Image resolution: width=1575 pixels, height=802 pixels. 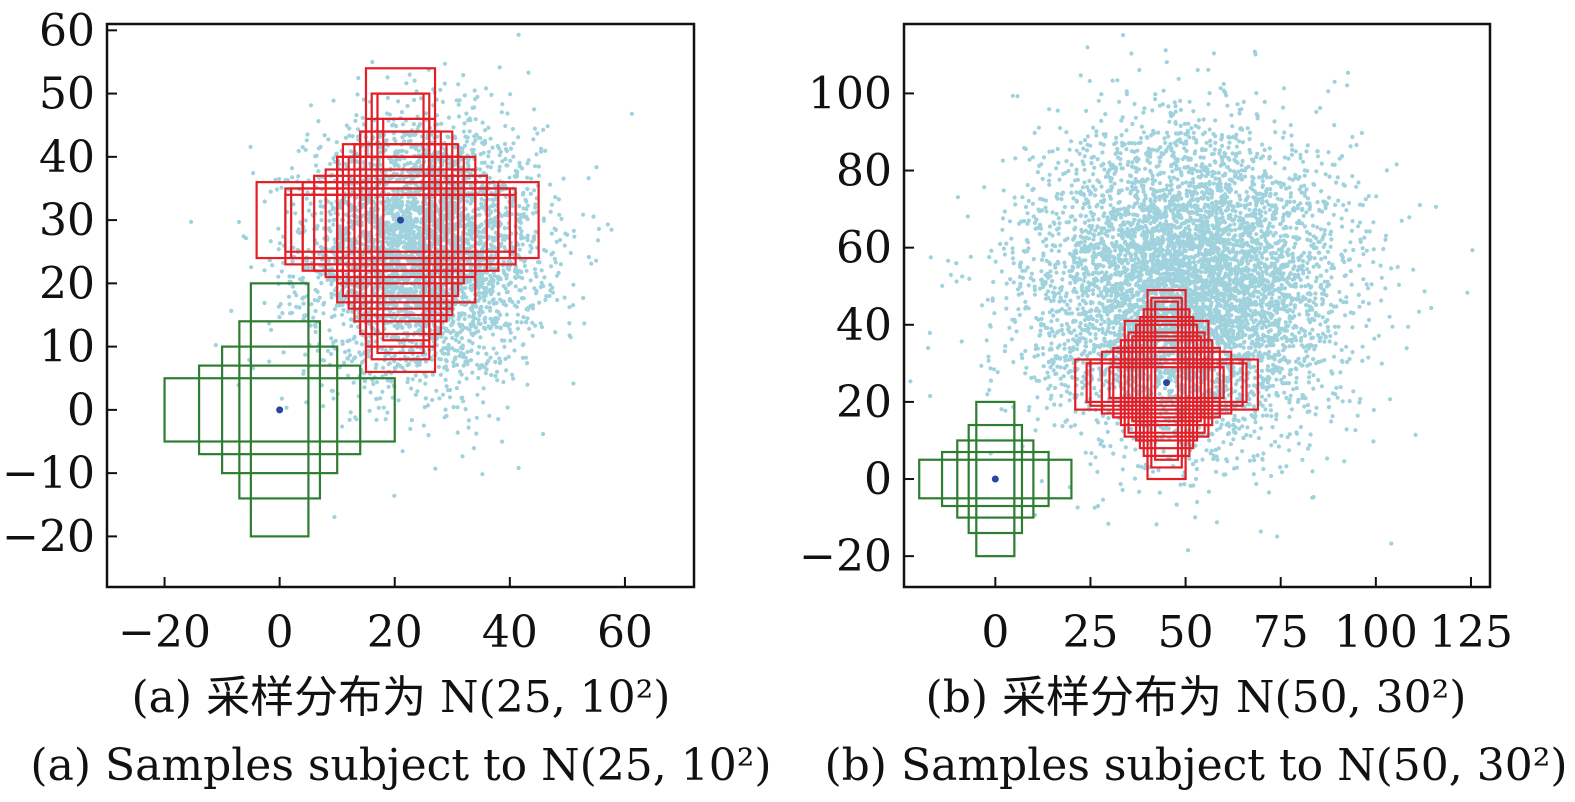 I want to click on x-tick-label-a: 20, so click(x=395, y=632).